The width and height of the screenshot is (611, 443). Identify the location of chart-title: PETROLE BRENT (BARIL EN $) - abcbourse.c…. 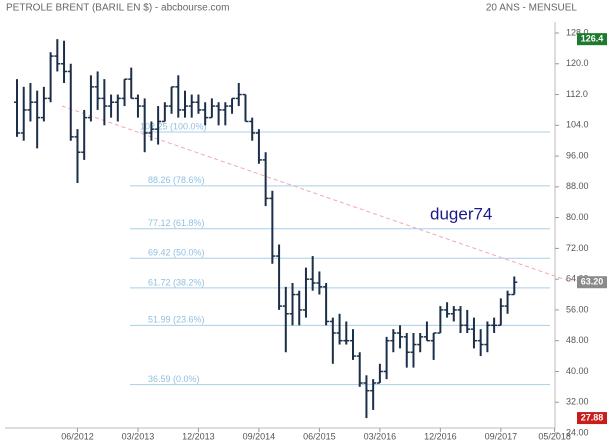
(117, 8).